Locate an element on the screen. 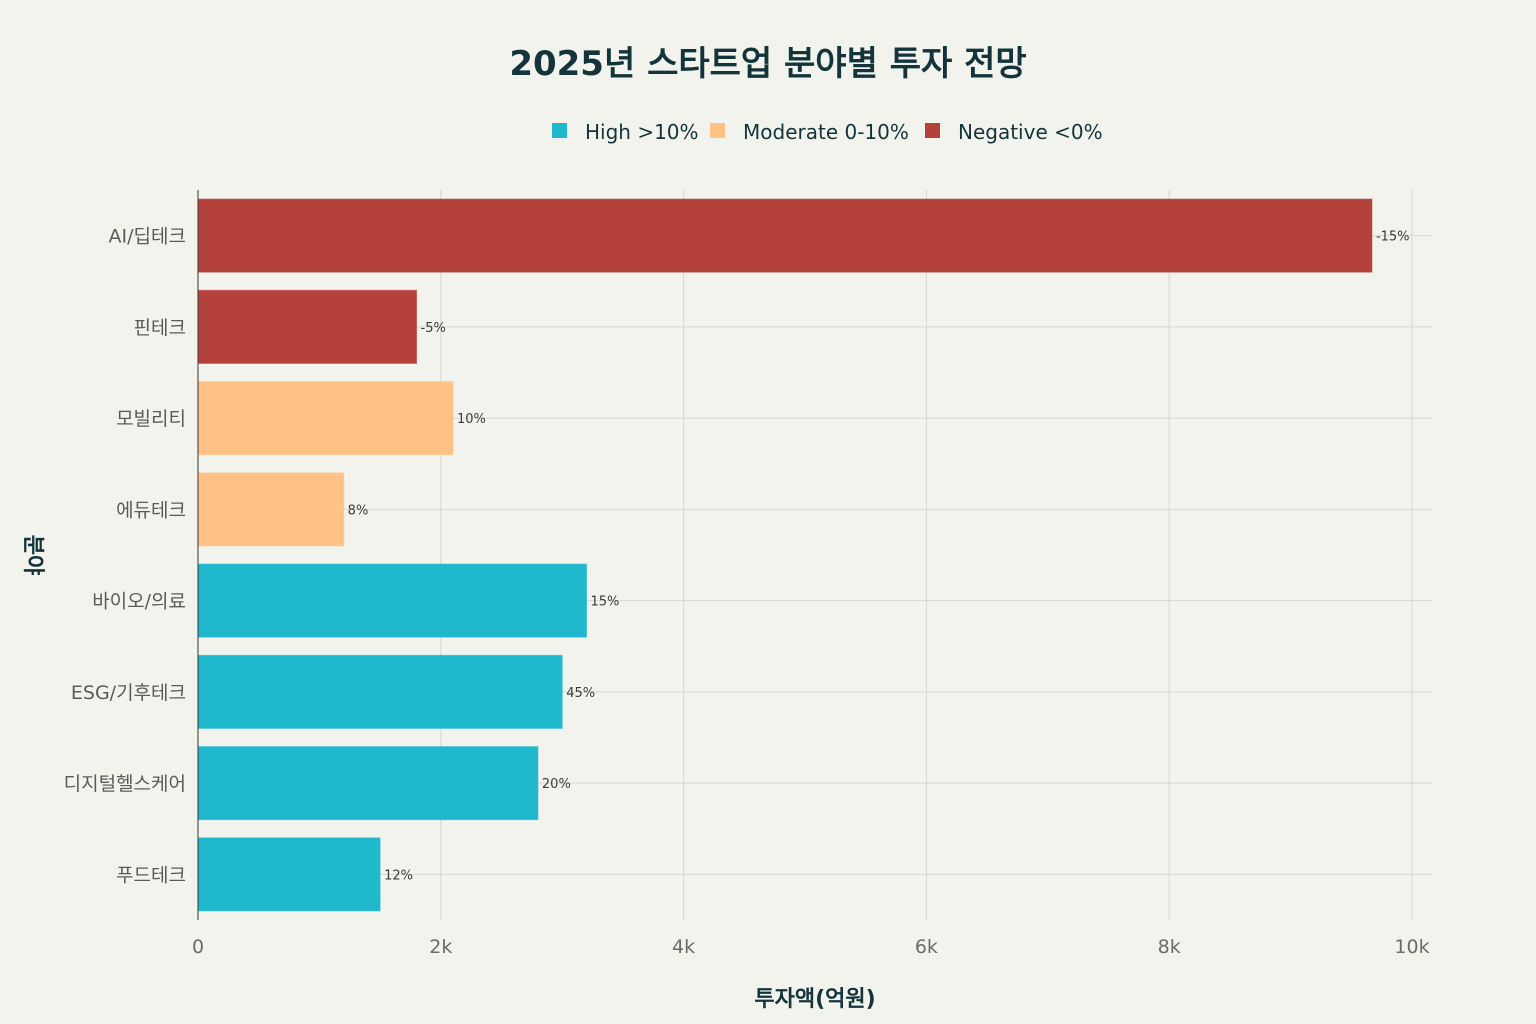 The height and width of the screenshot is (1024, 1536). x-tick-label: 4k is located at coordinates (683, 947).